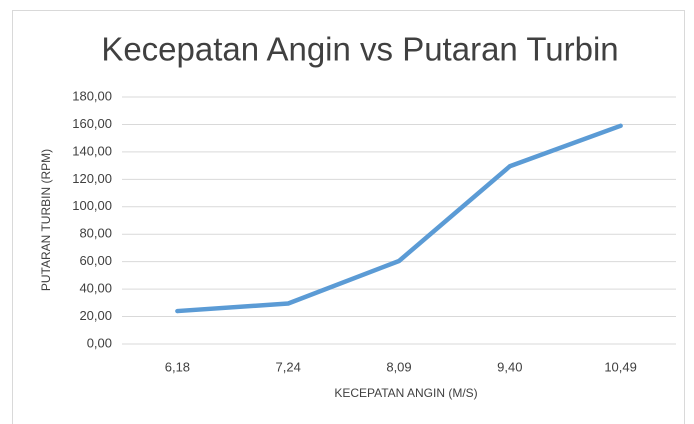  Describe the element at coordinates (99, 342) in the screenshot. I see `y-tick-label: 0,00` at that location.